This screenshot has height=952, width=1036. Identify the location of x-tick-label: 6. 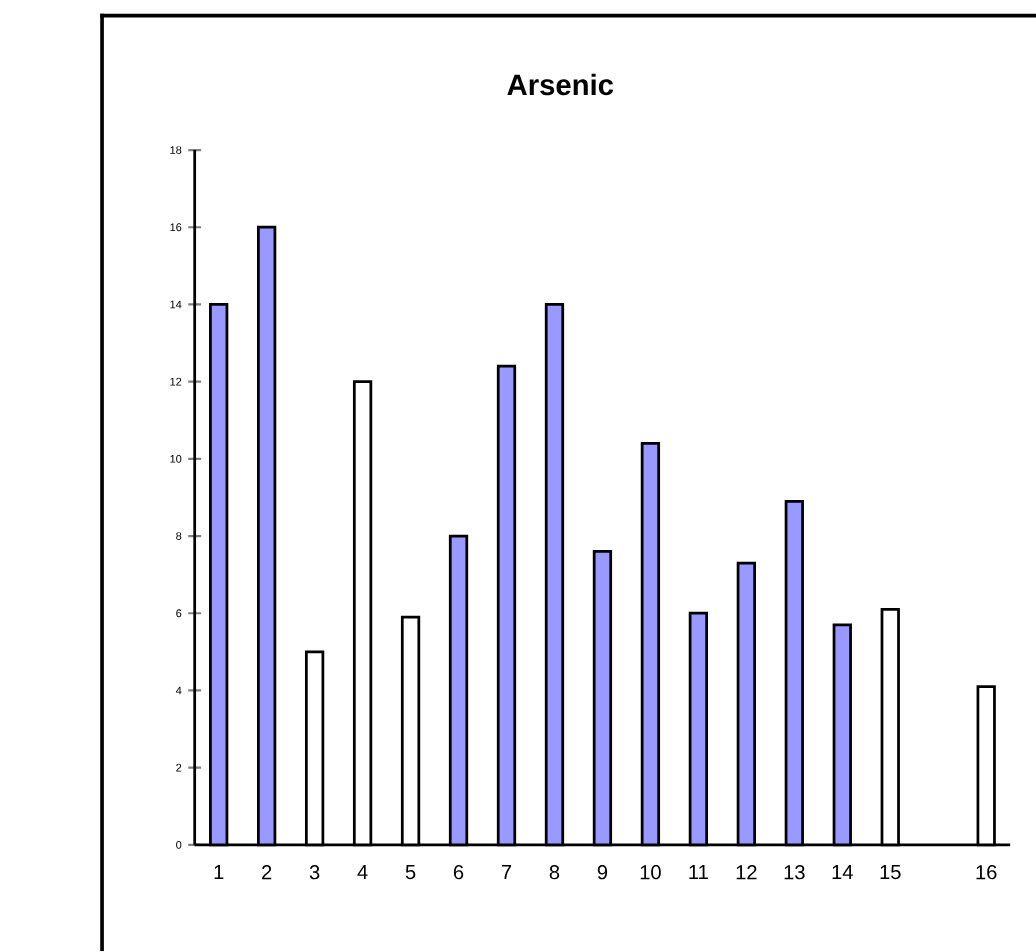
(458, 872).